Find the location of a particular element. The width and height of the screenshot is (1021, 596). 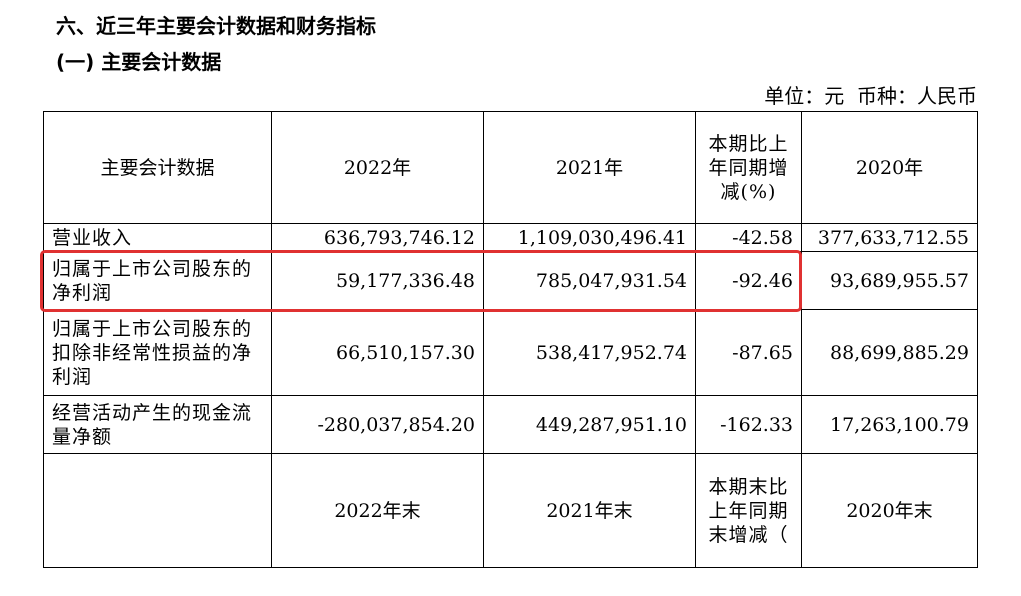

subsection-title: (一) 主要会计数据 is located at coordinates (139, 62).